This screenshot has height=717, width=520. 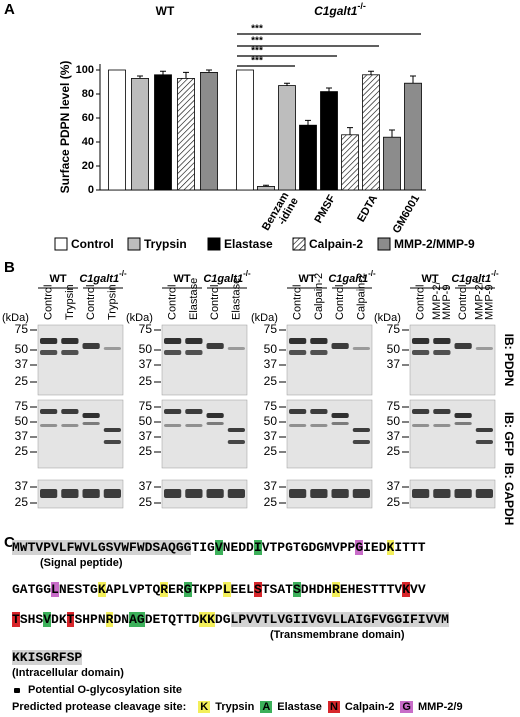 What do you see at coordinates (172, 619) in the screenshot?
I see `residues: DETQTTD` at bounding box center [172, 619].